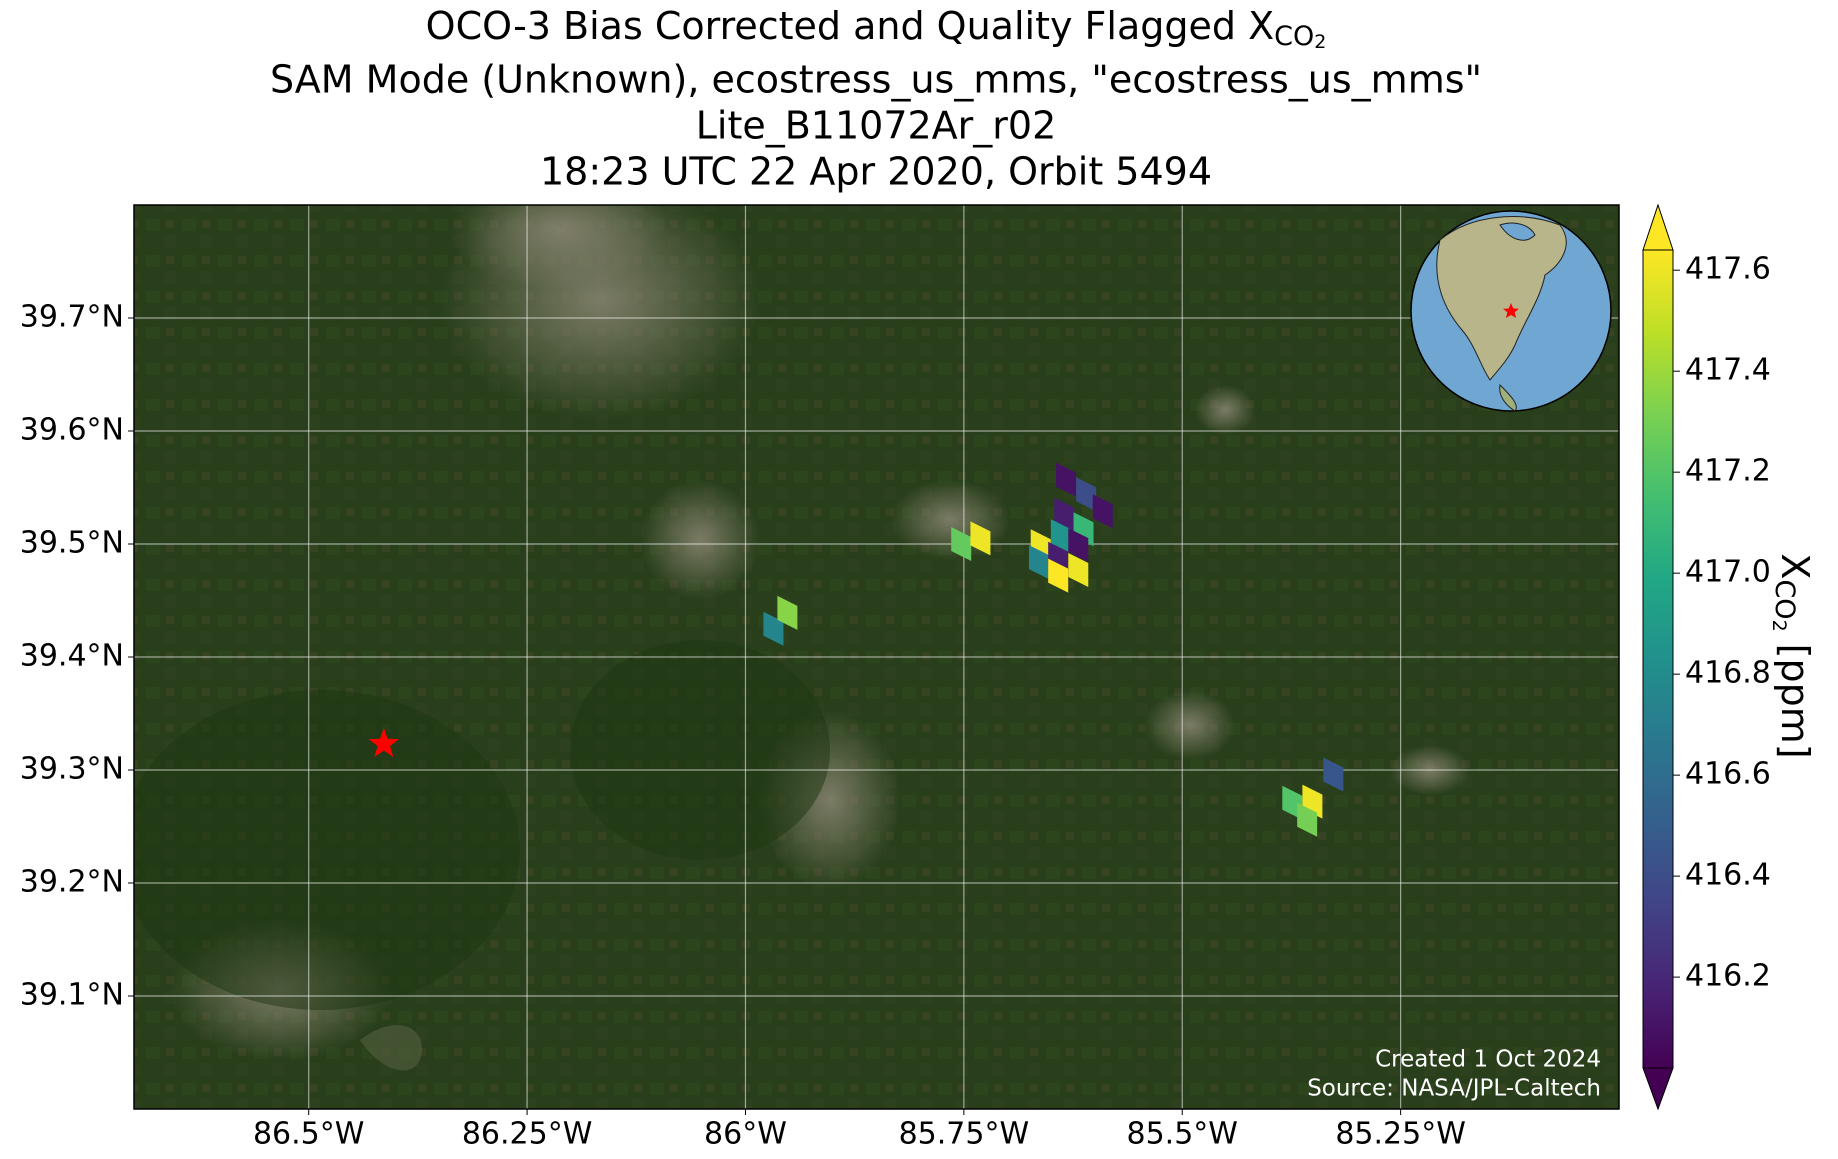  I want to click on colorbar-tick-label: 416.8, so click(1728, 673).